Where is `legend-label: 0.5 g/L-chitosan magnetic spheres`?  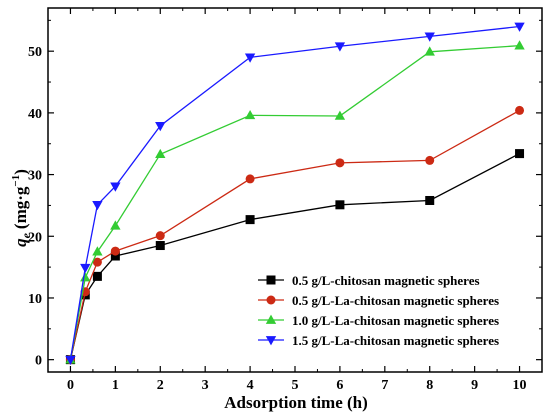
legend-label: 0.5 g/L-chitosan magnetic spheres is located at coordinates (386, 280).